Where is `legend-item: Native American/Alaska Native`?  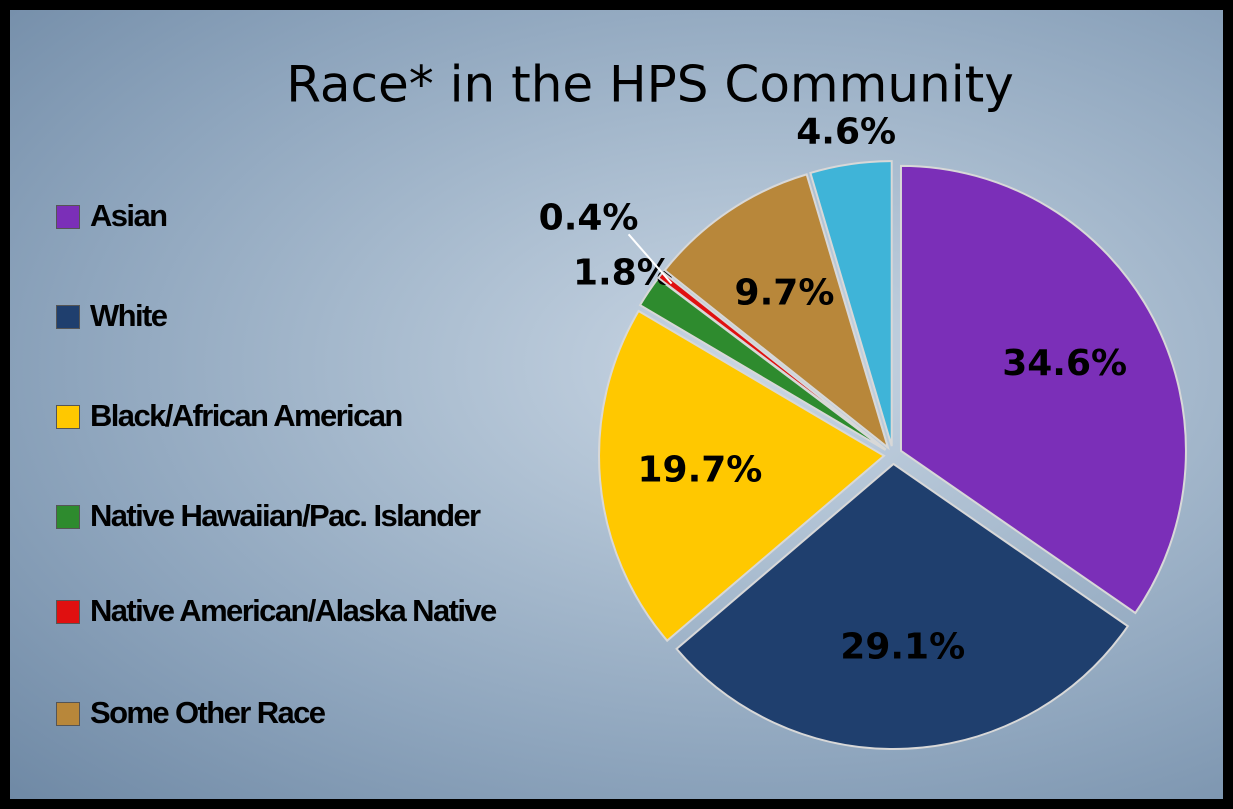 legend-item: Native American/Alaska Native is located at coordinates (283, 611).